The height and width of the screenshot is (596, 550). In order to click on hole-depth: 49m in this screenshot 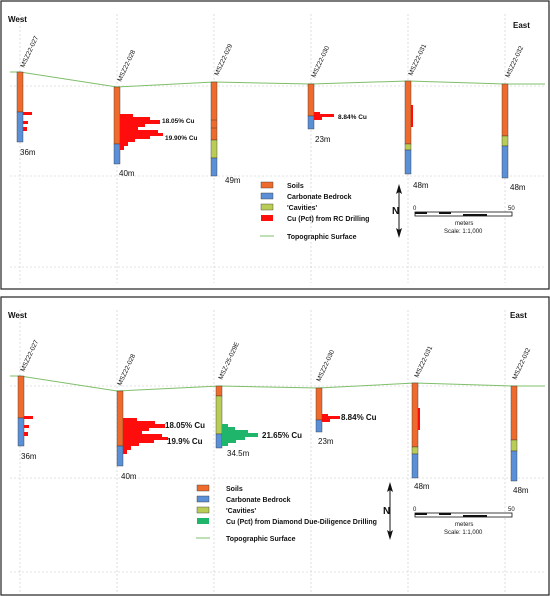, I will do `click(233, 180)`.